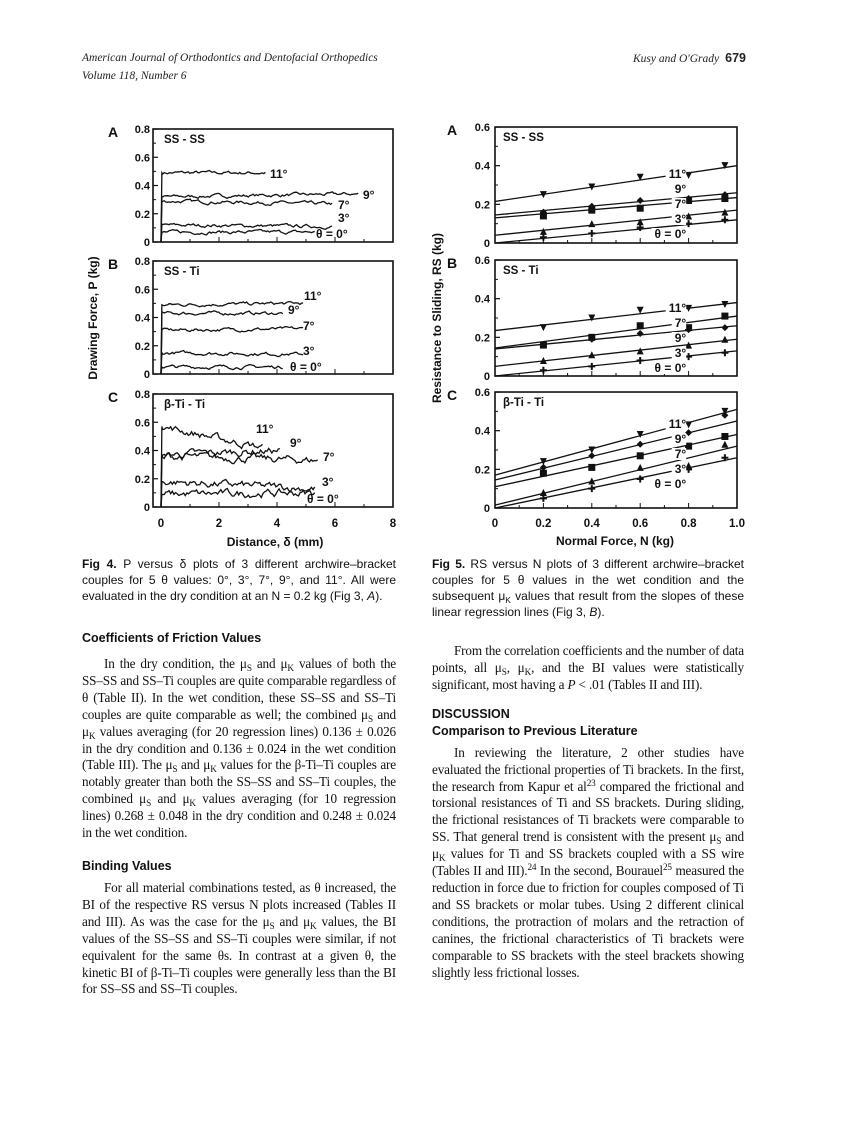 This screenshot has width=866, height=1122. Describe the element at coordinates (277, 524) in the screenshot. I see `x-tick-label: 4` at that location.